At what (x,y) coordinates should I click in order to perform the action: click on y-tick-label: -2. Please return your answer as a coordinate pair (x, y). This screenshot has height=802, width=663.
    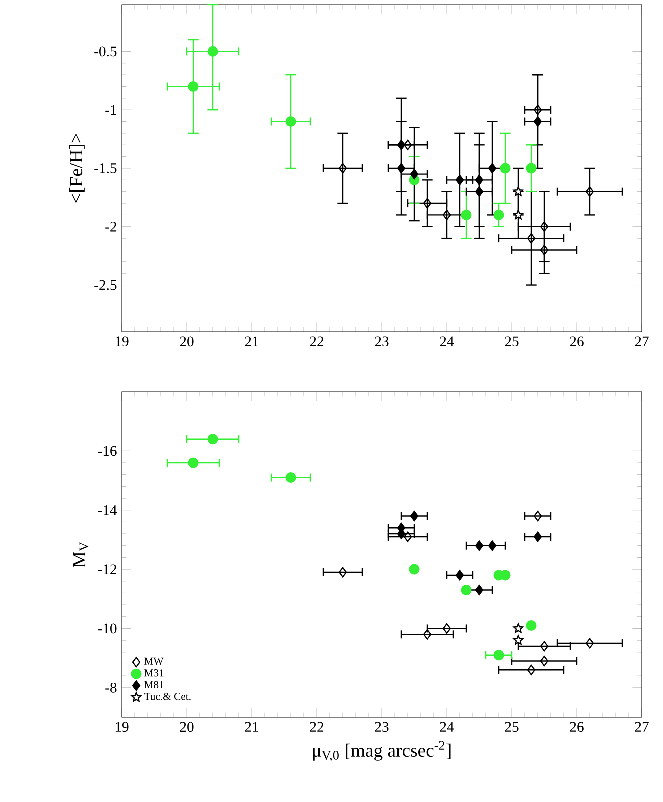
    Looking at the image, I should click on (111, 227).